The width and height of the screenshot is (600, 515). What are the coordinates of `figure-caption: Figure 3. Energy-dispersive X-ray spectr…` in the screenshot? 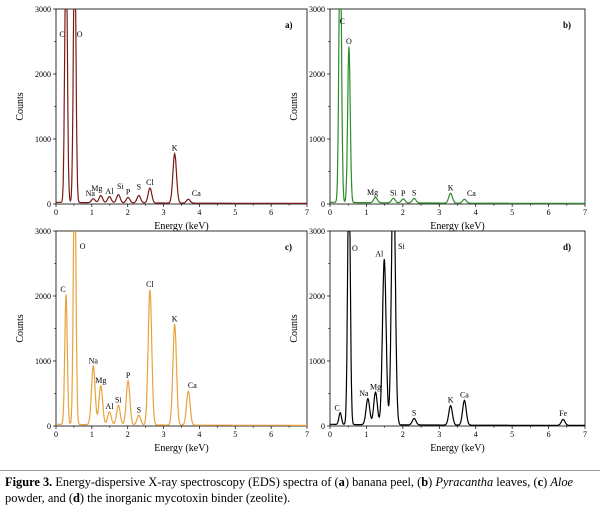 It's located at (301, 490).